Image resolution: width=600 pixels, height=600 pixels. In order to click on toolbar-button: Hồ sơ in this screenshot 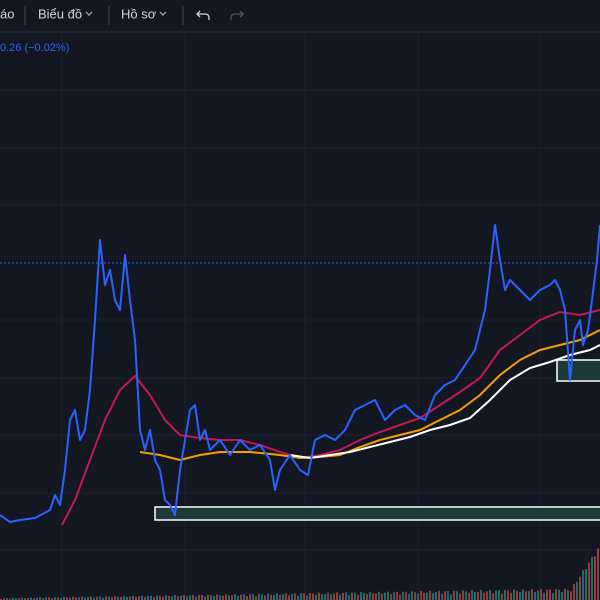, I will do `click(139, 13)`.